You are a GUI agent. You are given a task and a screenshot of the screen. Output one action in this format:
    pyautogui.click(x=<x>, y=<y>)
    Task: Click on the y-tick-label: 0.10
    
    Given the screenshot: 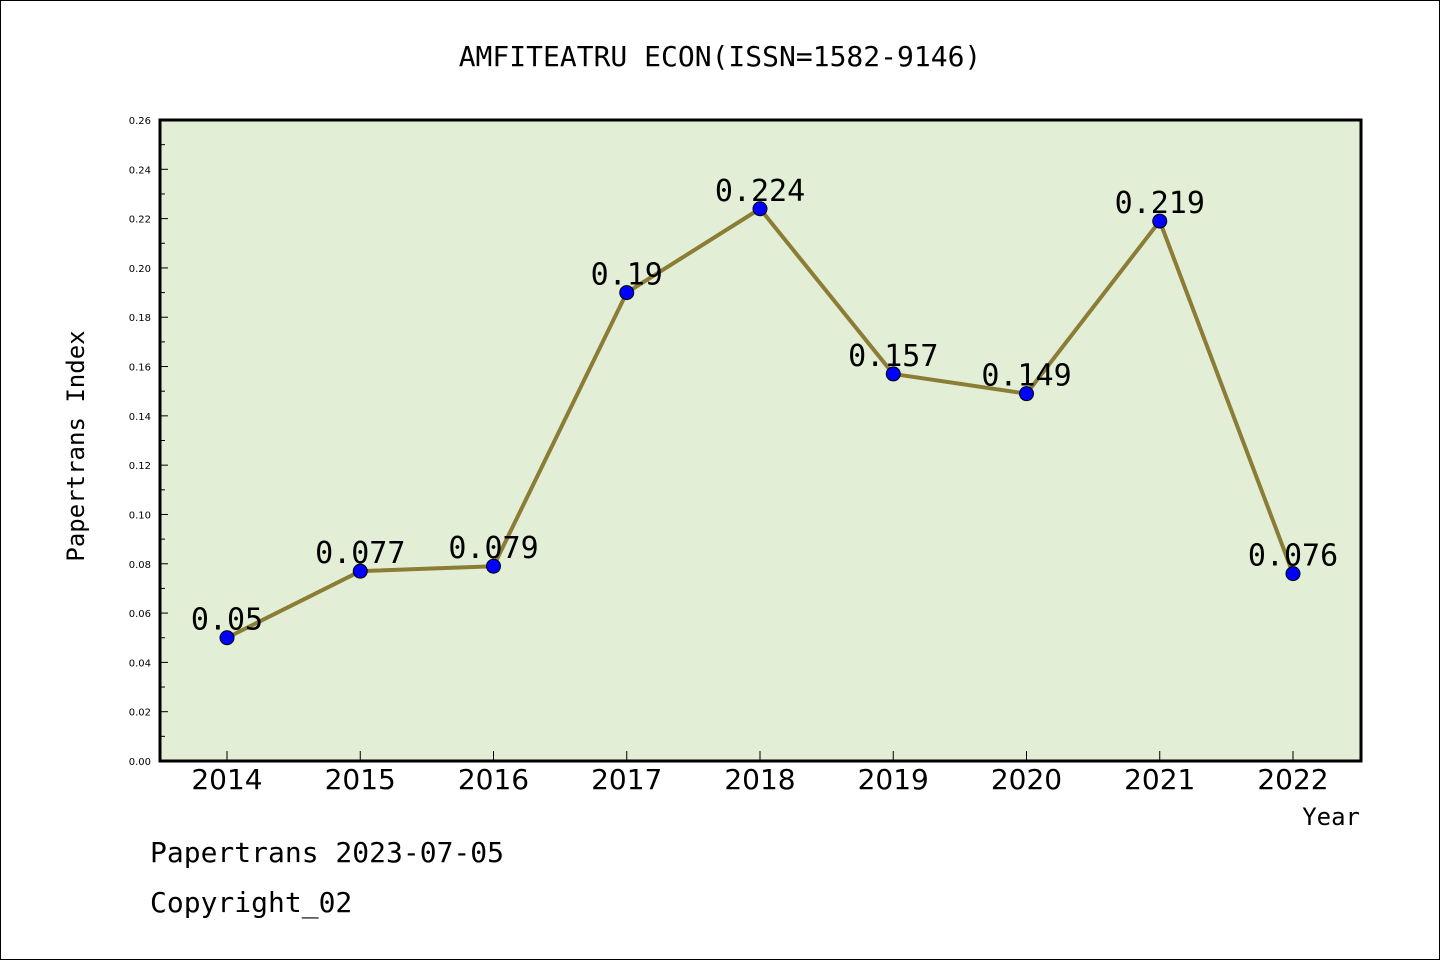 What is the action you would take?
    pyautogui.click(x=140, y=515)
    